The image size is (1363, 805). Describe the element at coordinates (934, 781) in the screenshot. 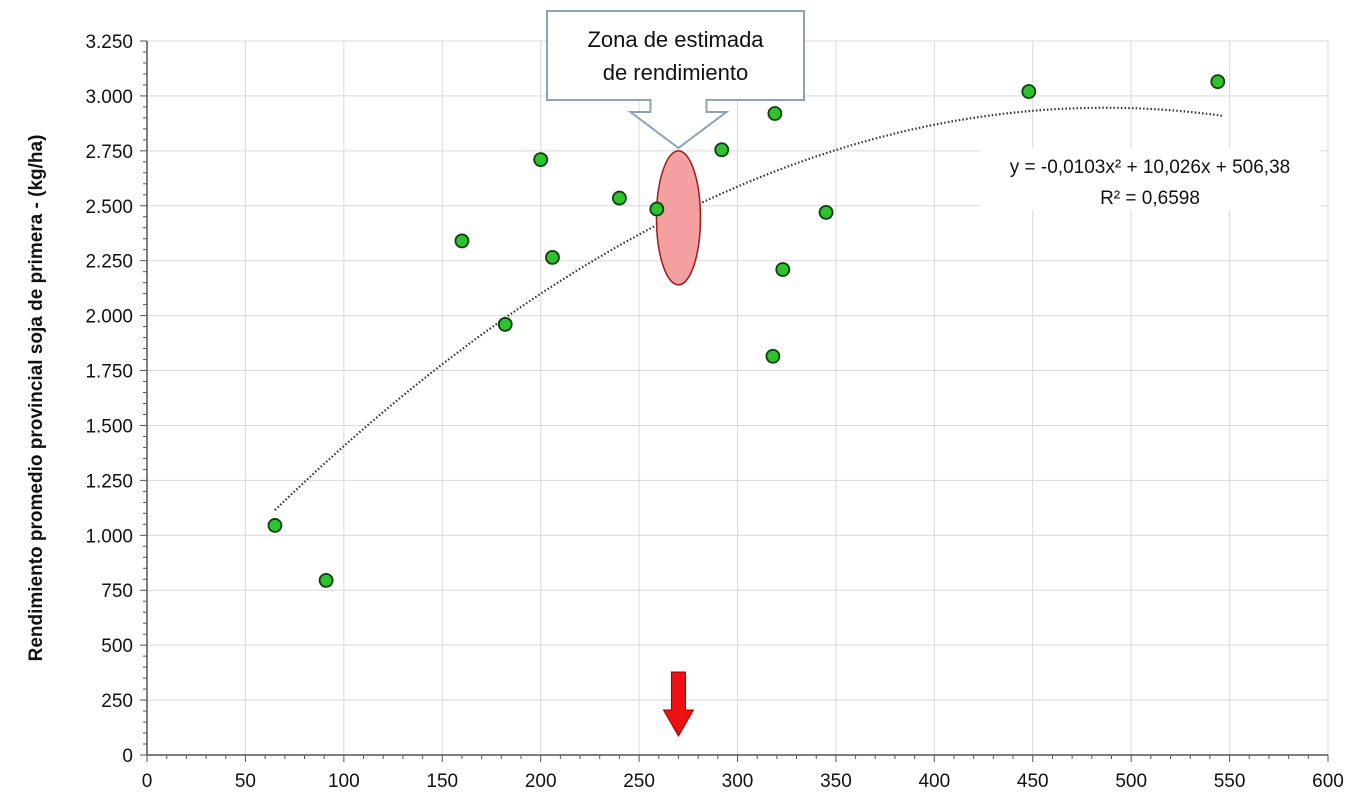

I see `x-tick-label: 400` at that location.